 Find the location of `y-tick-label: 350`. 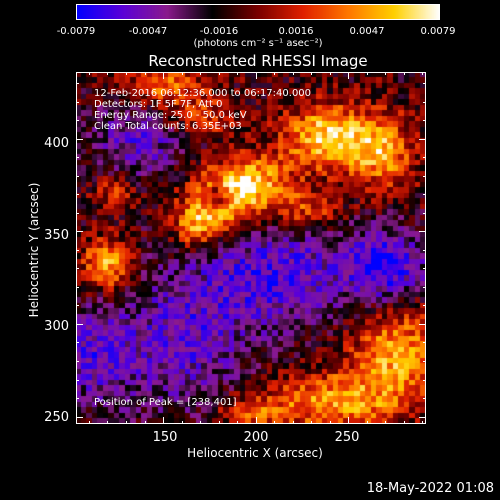

y-tick-label: 350 is located at coordinates (56, 235).